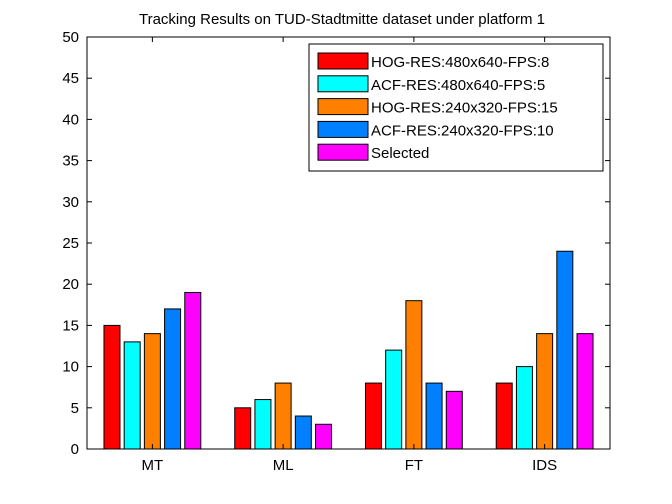 This screenshot has width=672, height=504. I want to click on y-tick-label: 40, so click(70, 119).